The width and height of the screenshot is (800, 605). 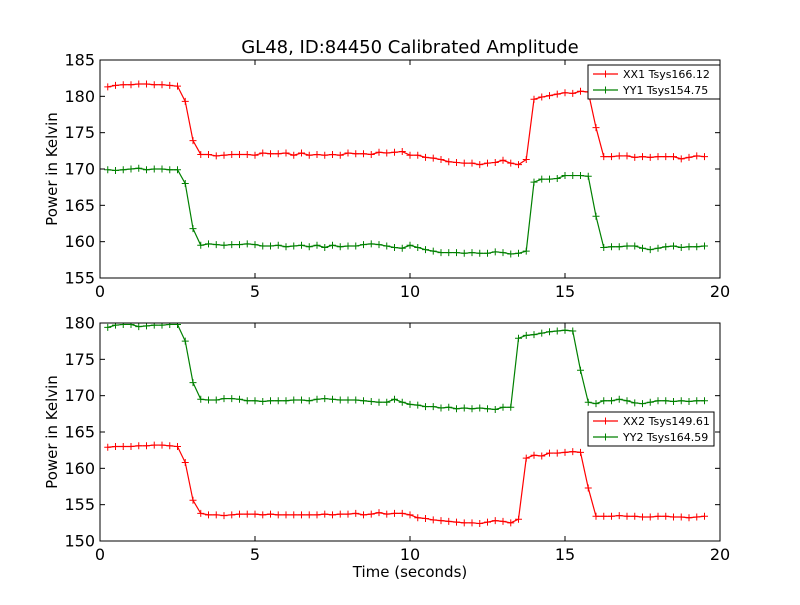 What do you see at coordinates (79, 60) in the screenshot?
I see `y-tick-label: 185` at bounding box center [79, 60].